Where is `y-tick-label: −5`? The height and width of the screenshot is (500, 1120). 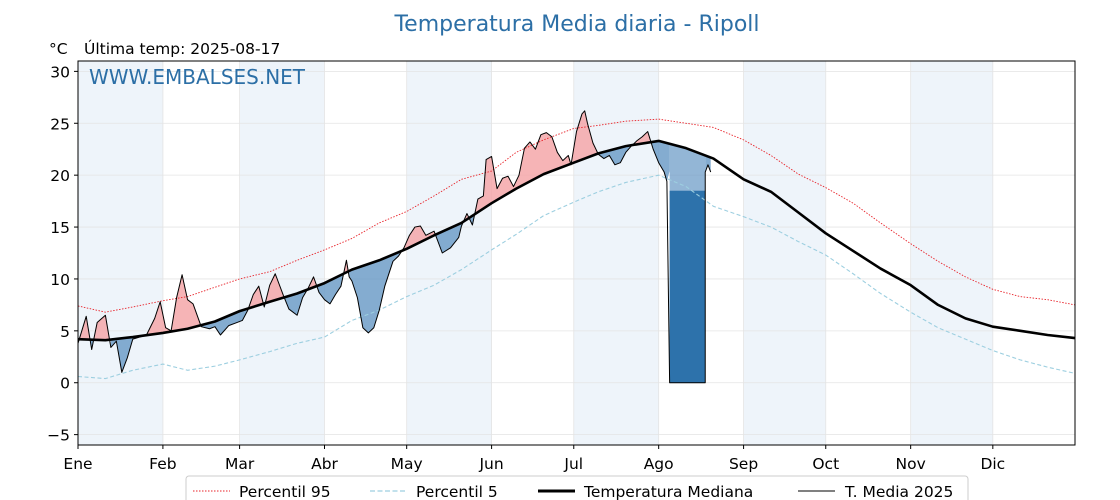 y-tick-label: −5 is located at coordinates (58, 436).